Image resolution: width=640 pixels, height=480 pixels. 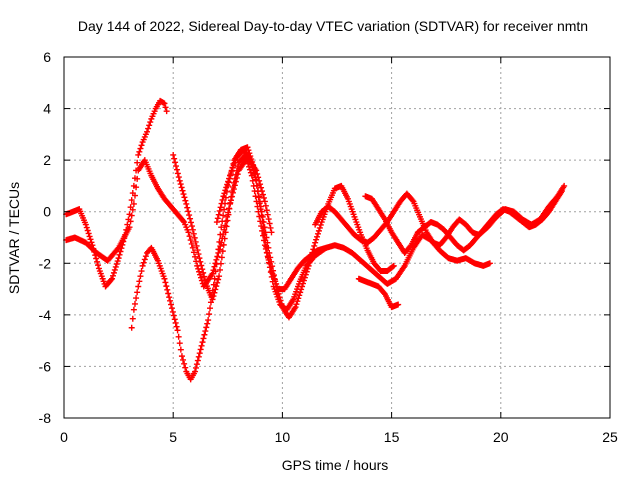 What do you see at coordinates (501, 437) in the screenshot?
I see `x-tick-label: 20` at bounding box center [501, 437].